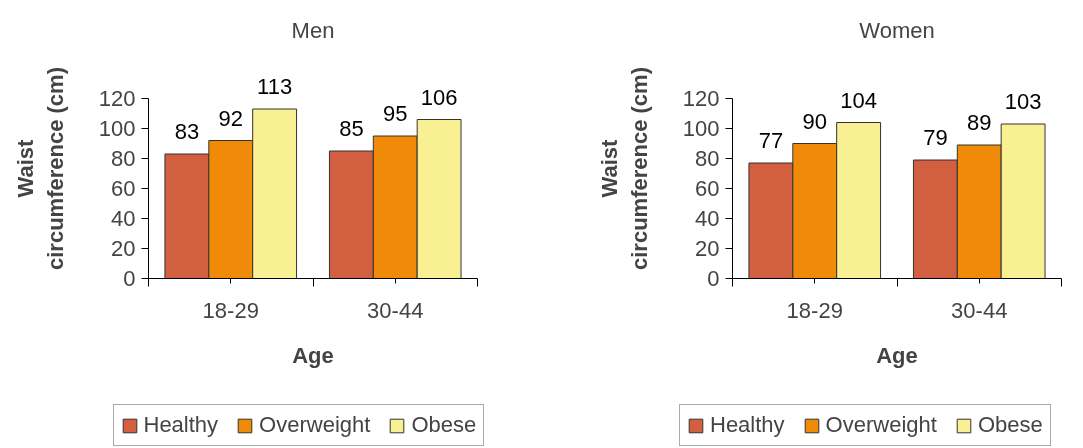 The image size is (1083, 448). What do you see at coordinates (313, 30) in the screenshot?
I see `chart-title: Men` at bounding box center [313, 30].